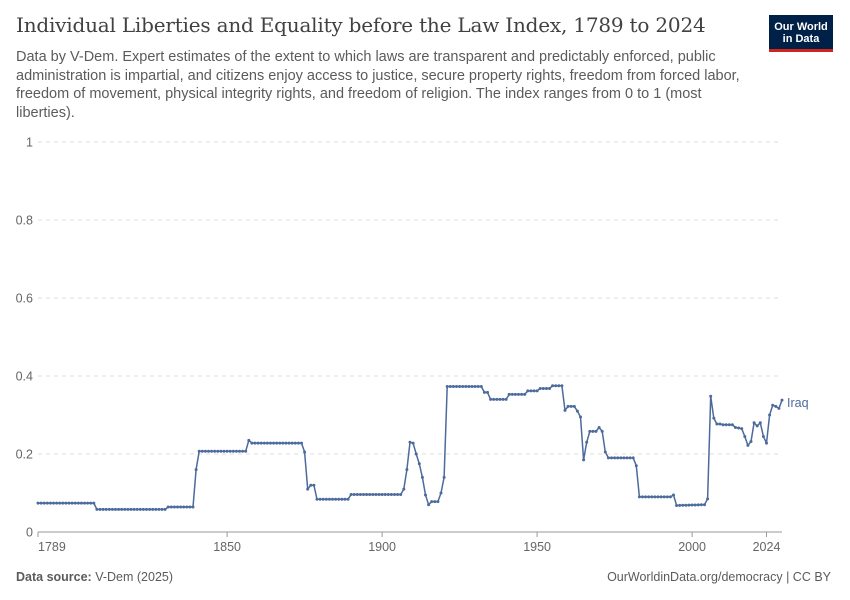  Describe the element at coordinates (409, 547) in the screenshot. I see `x-axis-tick-labels: 1789 1850 1900 1950 2000 2024` at that location.